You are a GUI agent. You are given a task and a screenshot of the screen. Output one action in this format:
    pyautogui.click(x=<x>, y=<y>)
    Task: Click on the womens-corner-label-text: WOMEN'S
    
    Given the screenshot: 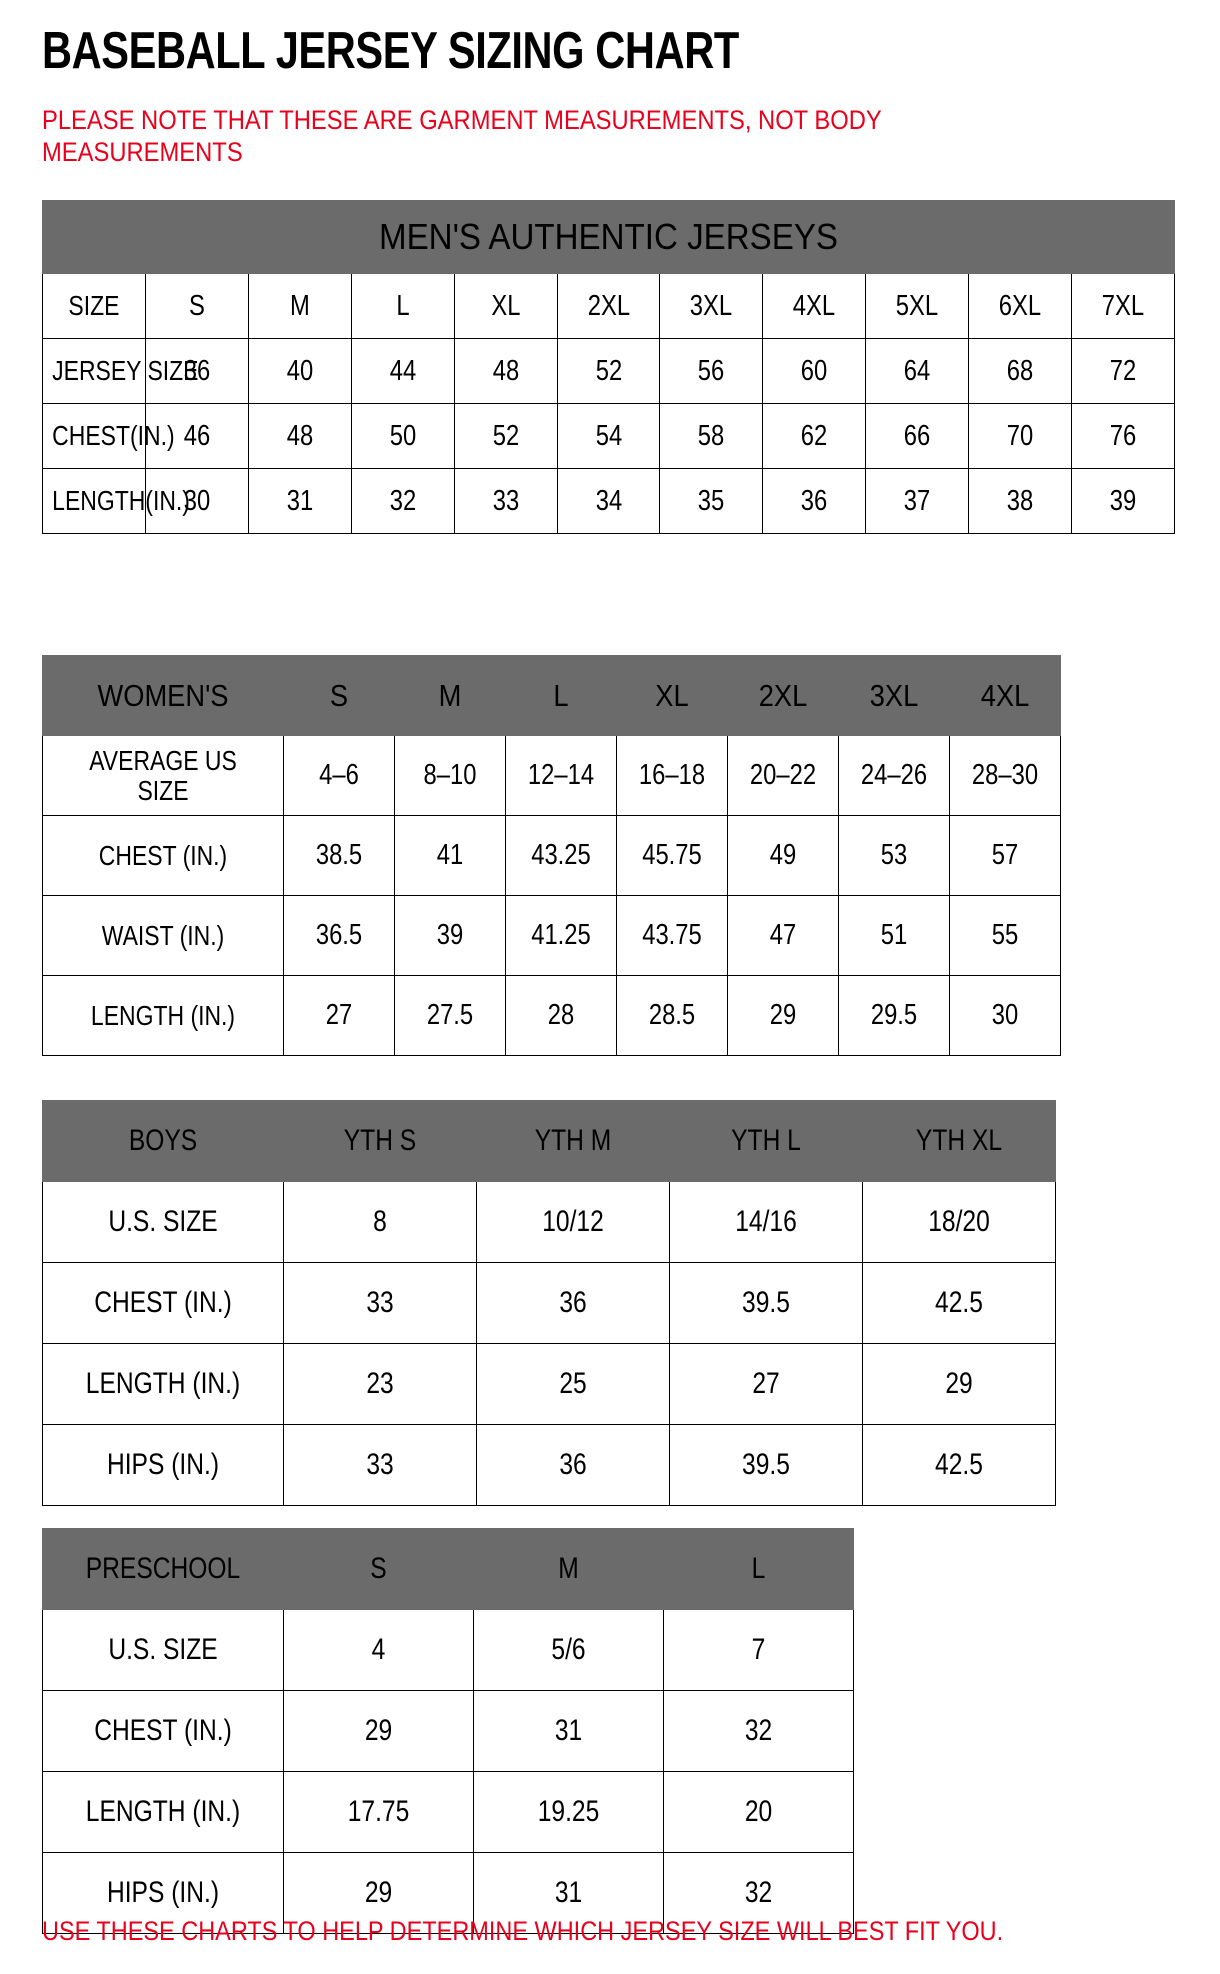 What is the action you would take?
    pyautogui.click(x=163, y=695)
    